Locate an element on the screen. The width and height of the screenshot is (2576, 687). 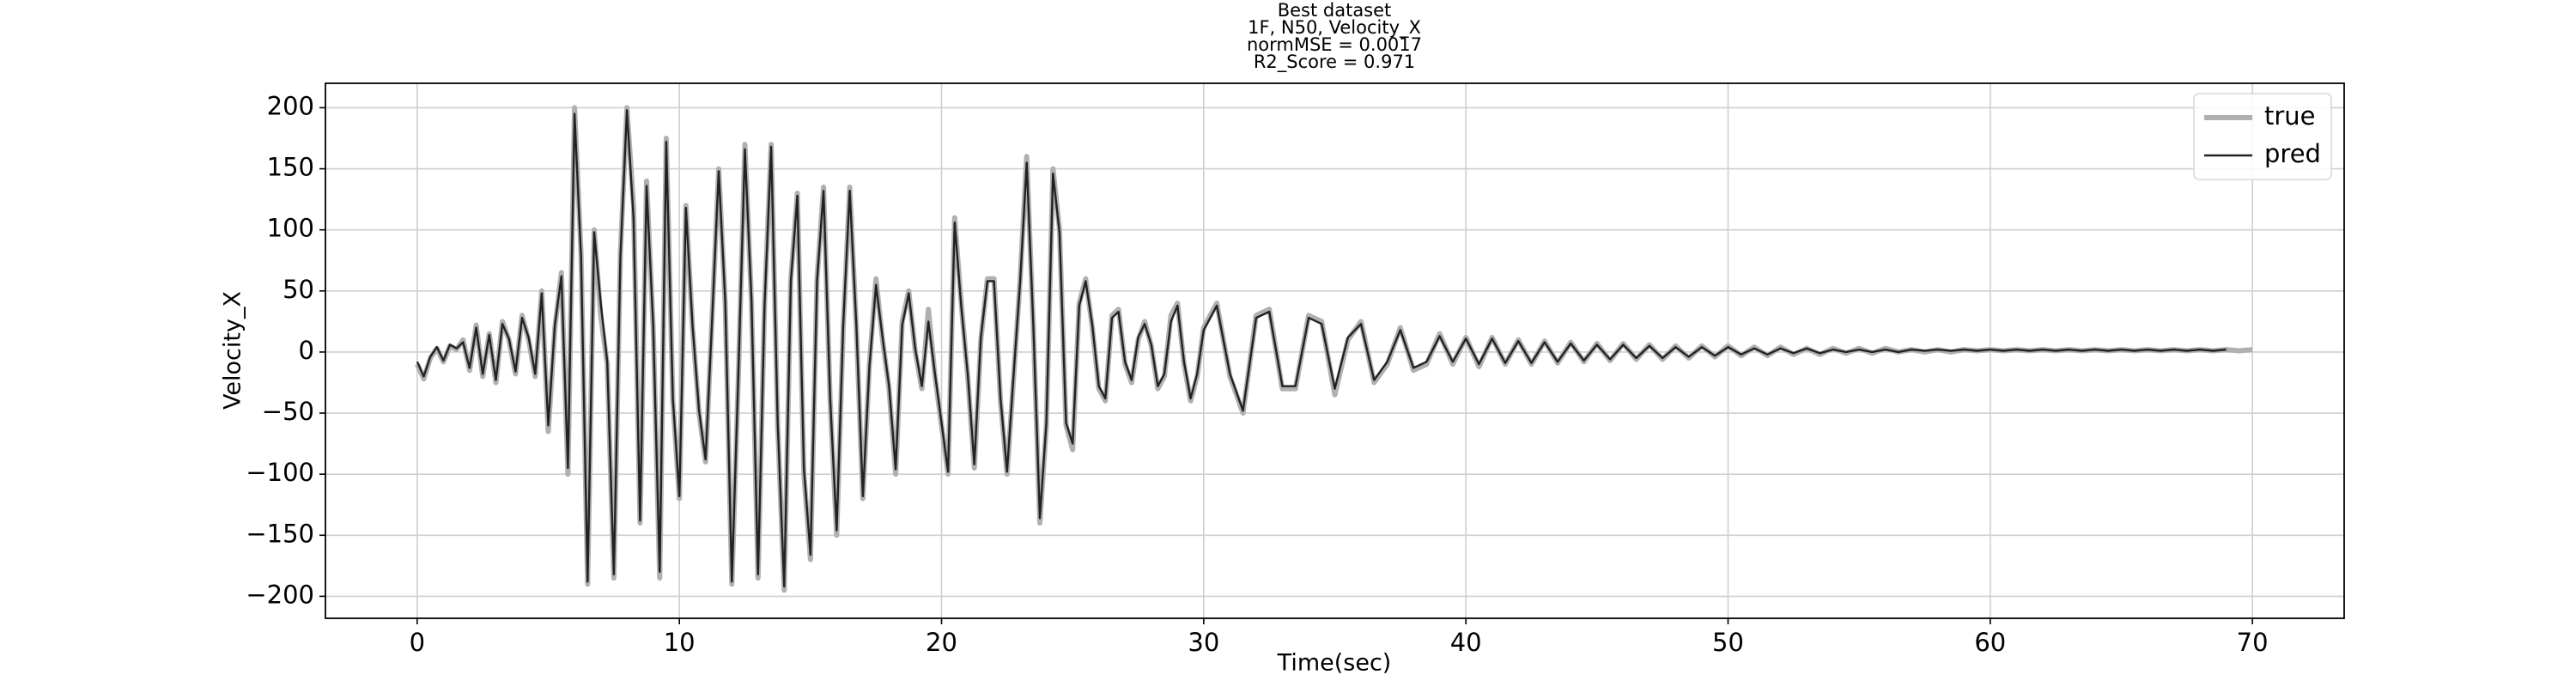
chart-title: 1F, N50, Velocity_X is located at coordinates (1334, 28).